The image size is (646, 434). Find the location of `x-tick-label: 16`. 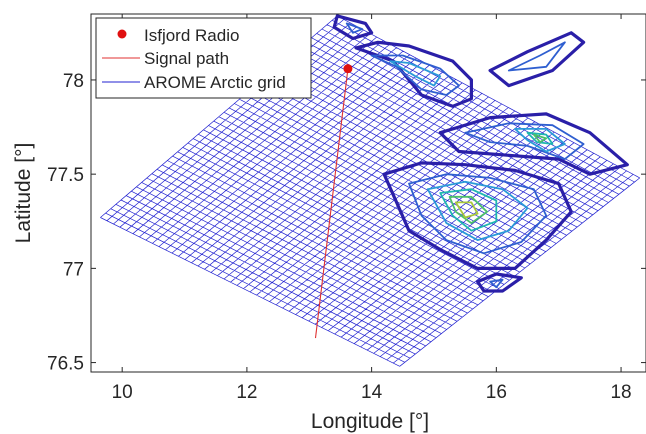

x-tick-label: 16 is located at coordinates (496, 392).